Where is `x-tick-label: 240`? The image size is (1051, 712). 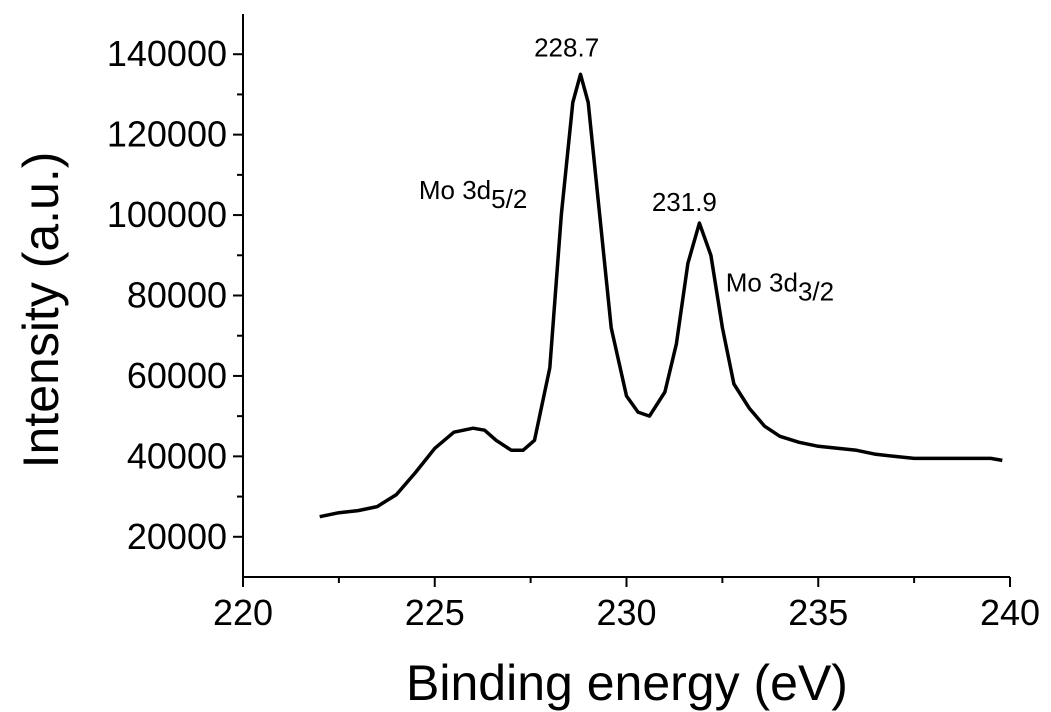
x-tick-label: 240 is located at coordinates (1010, 612).